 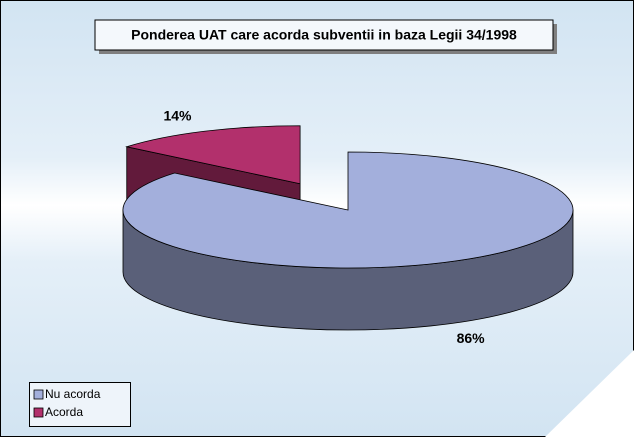 What do you see at coordinates (589, 393) in the screenshot?
I see `corner-cut` at bounding box center [589, 393].